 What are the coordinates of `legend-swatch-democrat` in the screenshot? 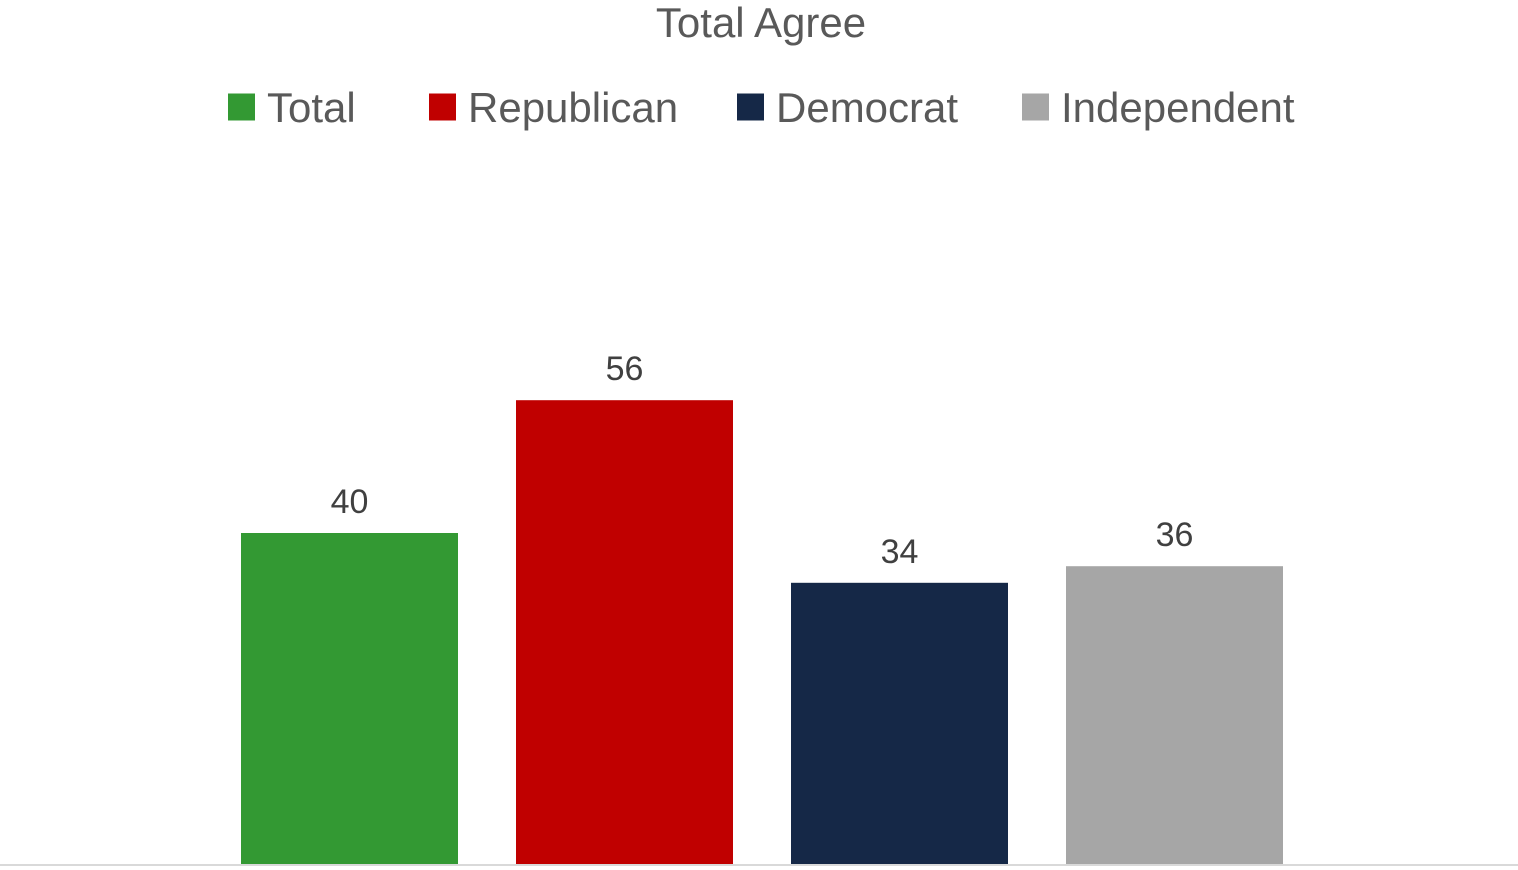 It's located at (750, 107).